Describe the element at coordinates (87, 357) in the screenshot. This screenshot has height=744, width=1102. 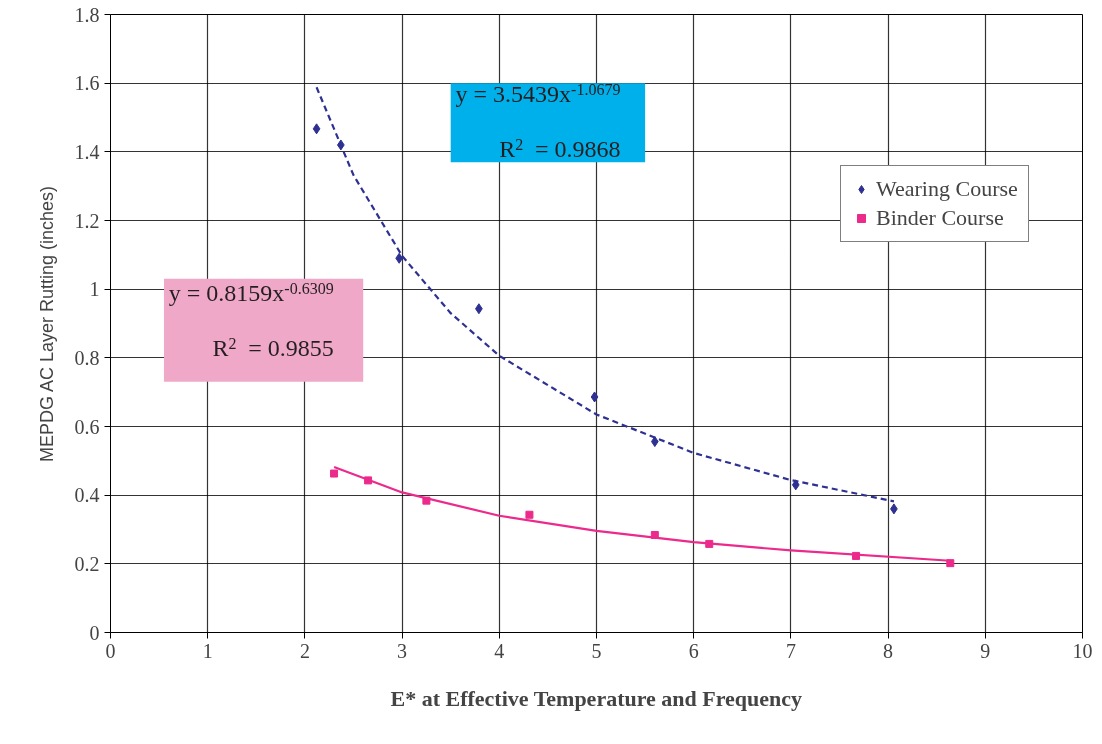
I see `y-tick-label: 0.8` at that location.